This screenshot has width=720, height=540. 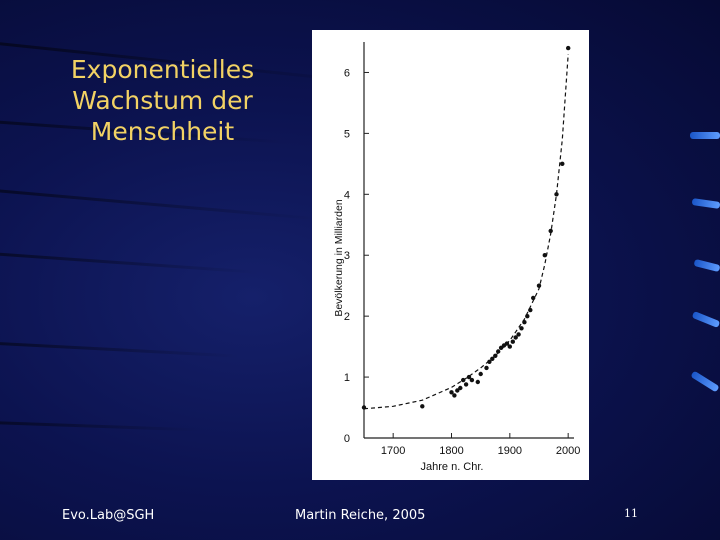 I want to click on footer-author-lab: Evo.Lab@SGH, so click(x=108, y=515).